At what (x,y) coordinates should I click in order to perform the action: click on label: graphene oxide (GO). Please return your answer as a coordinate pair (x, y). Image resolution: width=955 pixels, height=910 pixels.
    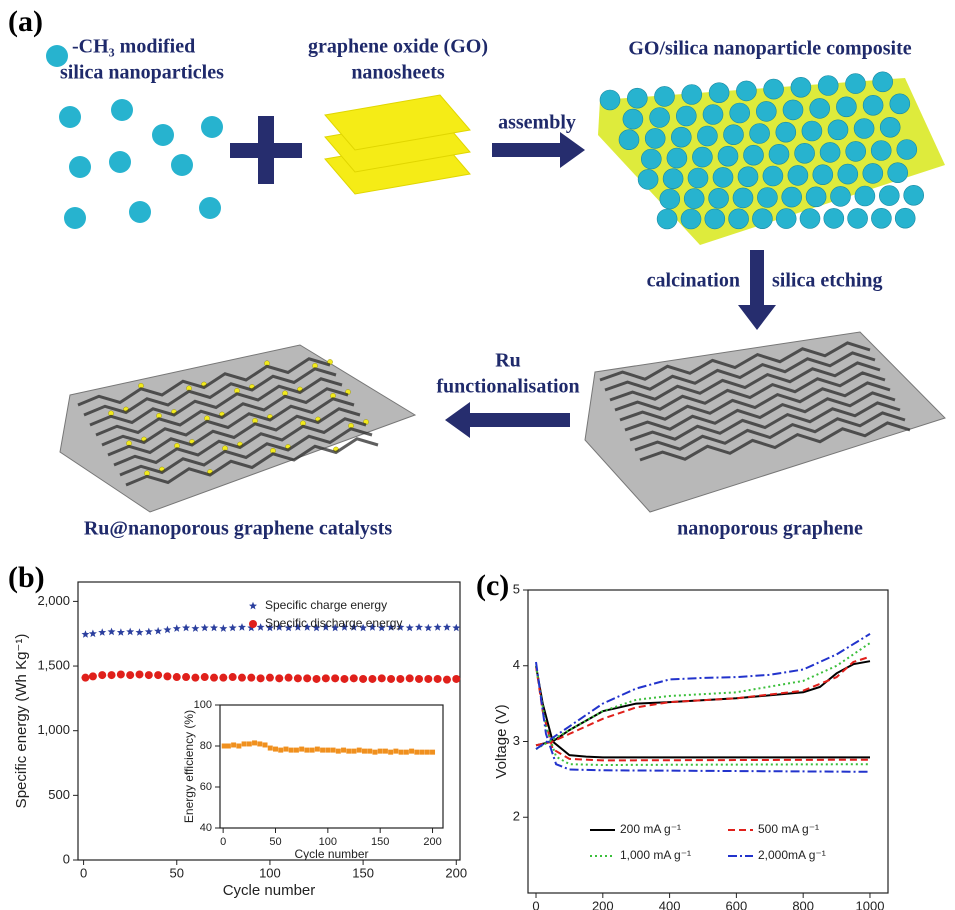
    Looking at the image, I should click on (398, 47).